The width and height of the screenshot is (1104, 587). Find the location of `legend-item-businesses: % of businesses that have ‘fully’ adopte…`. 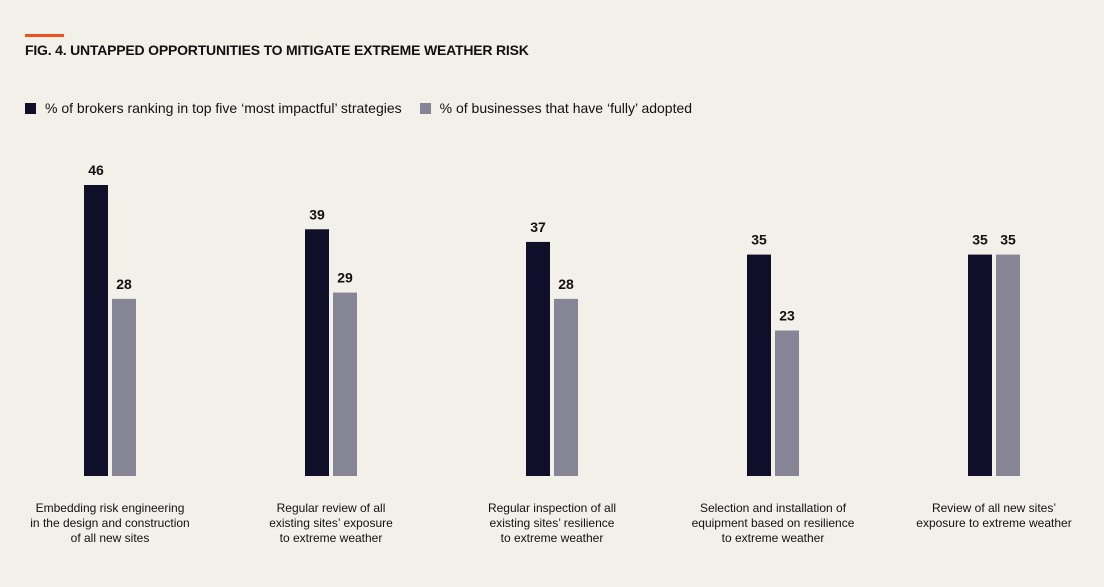

legend-item-businesses: % of businesses that have ‘fully’ adopte… is located at coordinates (556, 108).